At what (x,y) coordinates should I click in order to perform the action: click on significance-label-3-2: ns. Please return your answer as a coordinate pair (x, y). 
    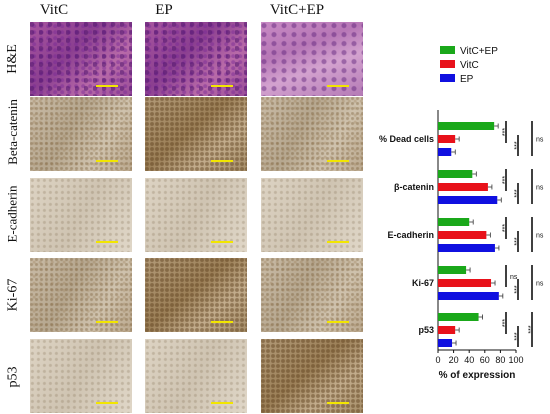
    Looking at the image, I should click on (540, 284).